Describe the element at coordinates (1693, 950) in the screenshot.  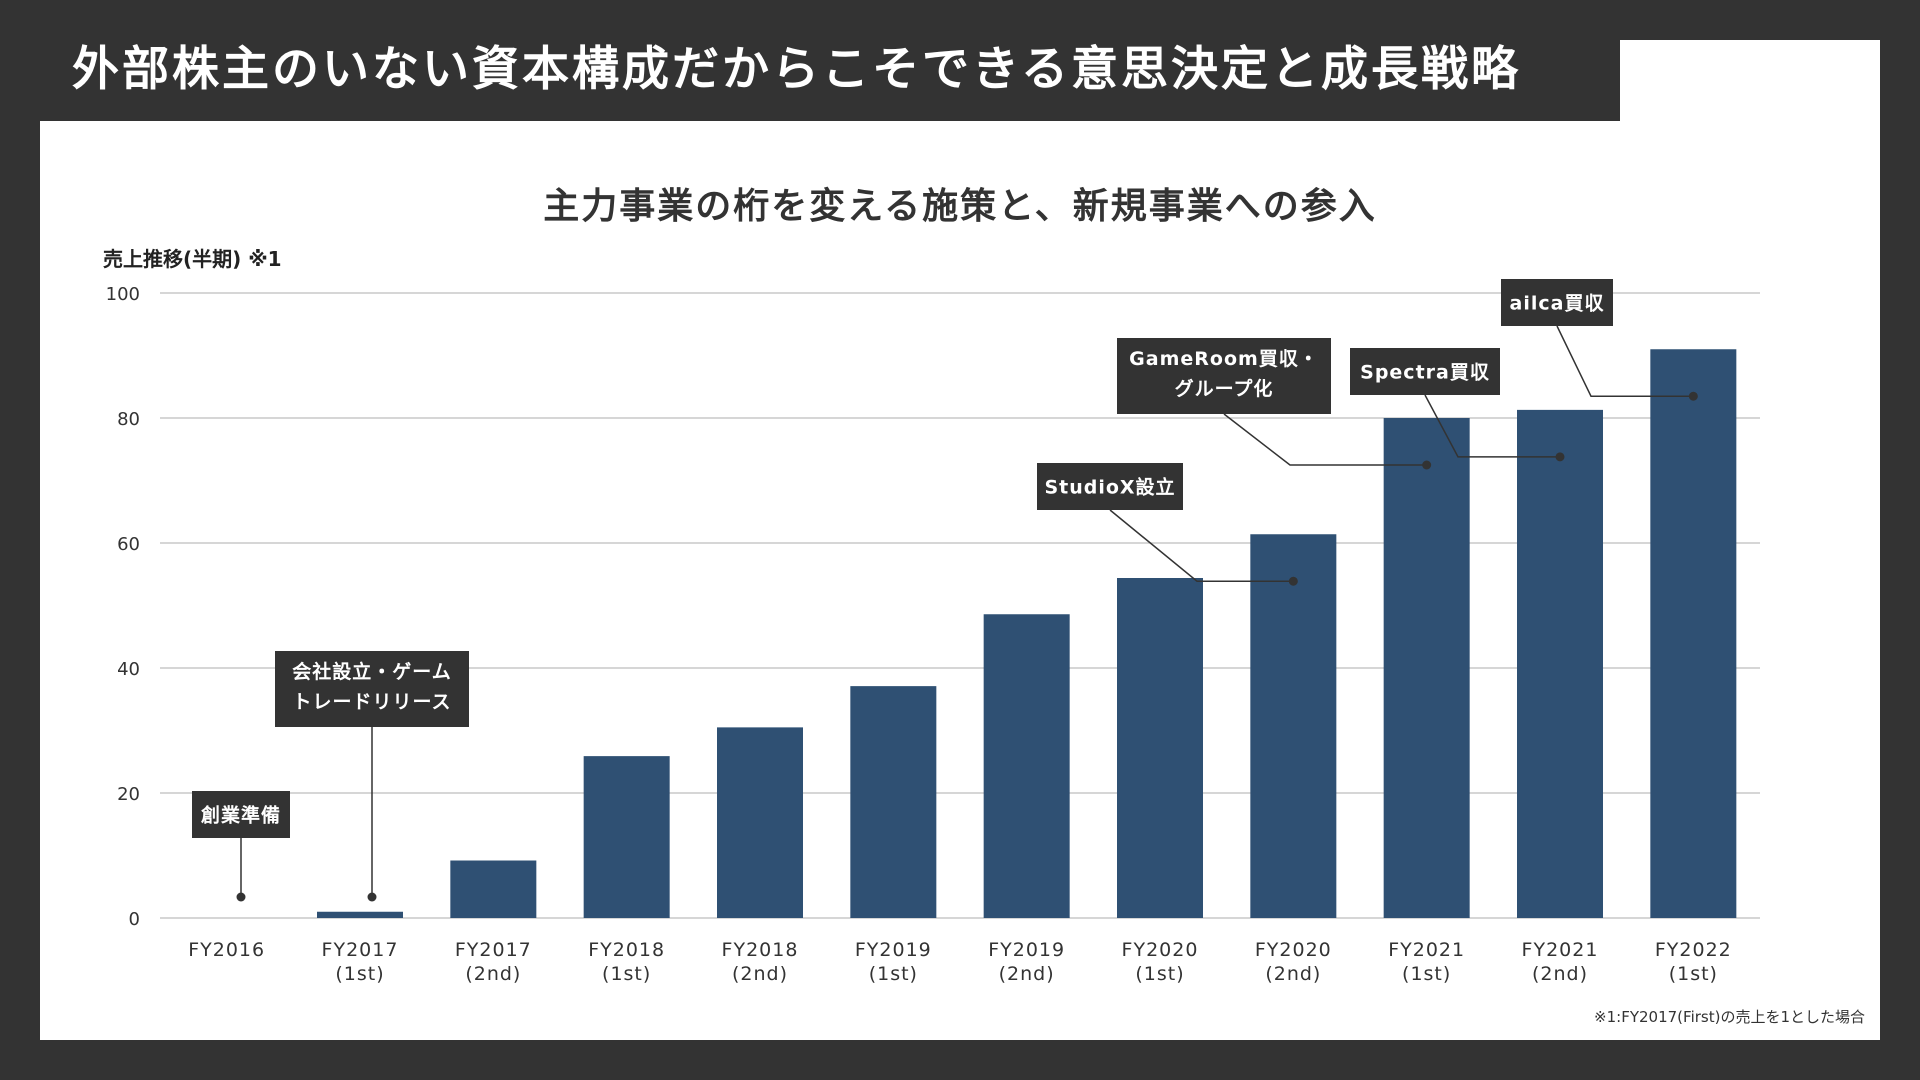
I see `x-tick-label: FY2022` at that location.